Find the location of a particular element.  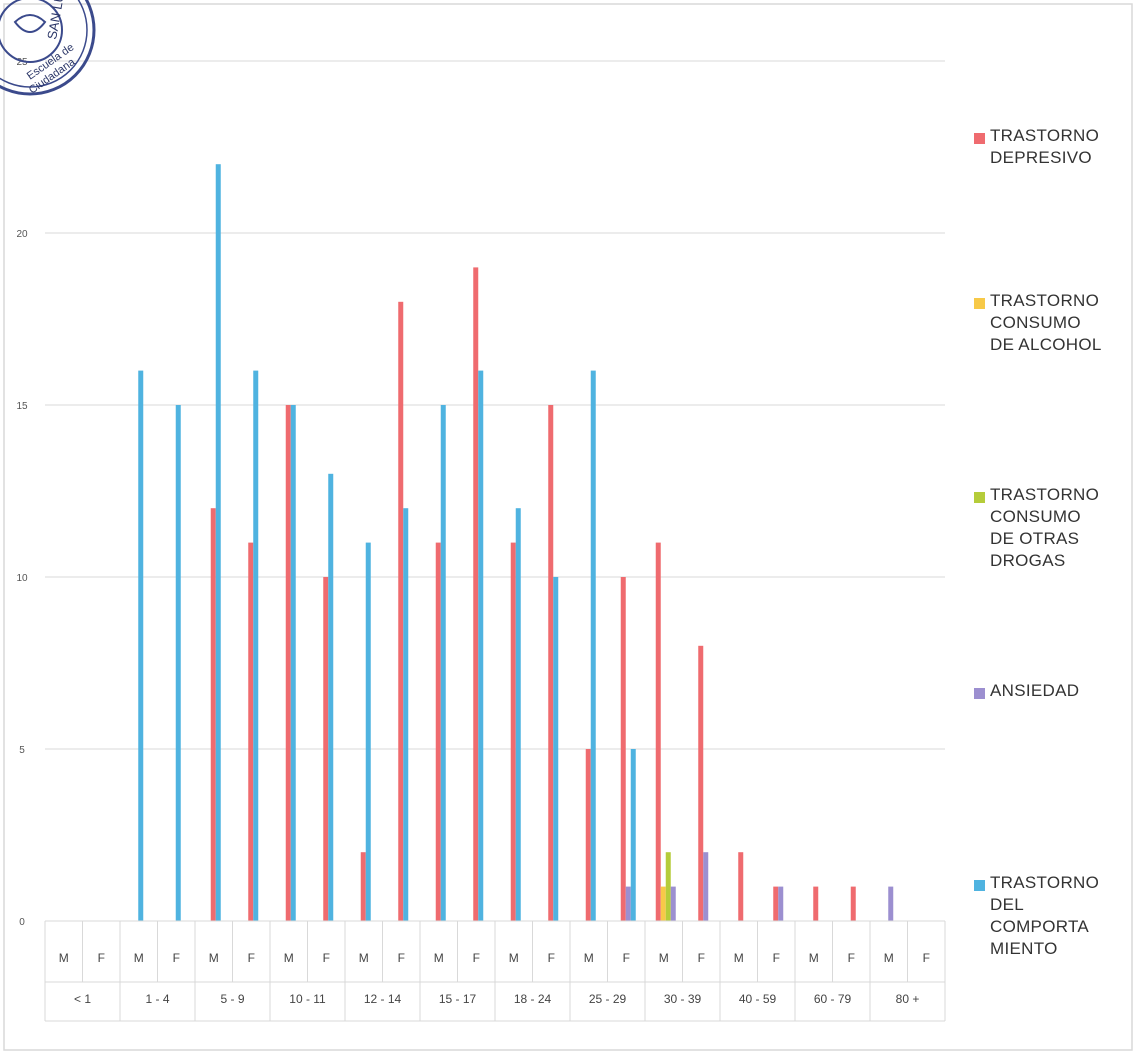

x-tick-age-label: 12 - 14 is located at coordinates (383, 999).